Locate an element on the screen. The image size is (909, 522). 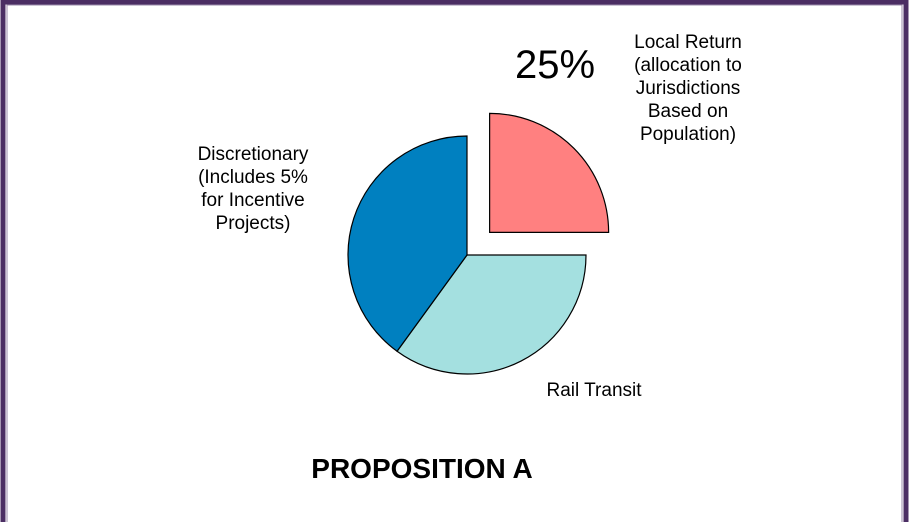
value-label: 25% is located at coordinates (555, 65).